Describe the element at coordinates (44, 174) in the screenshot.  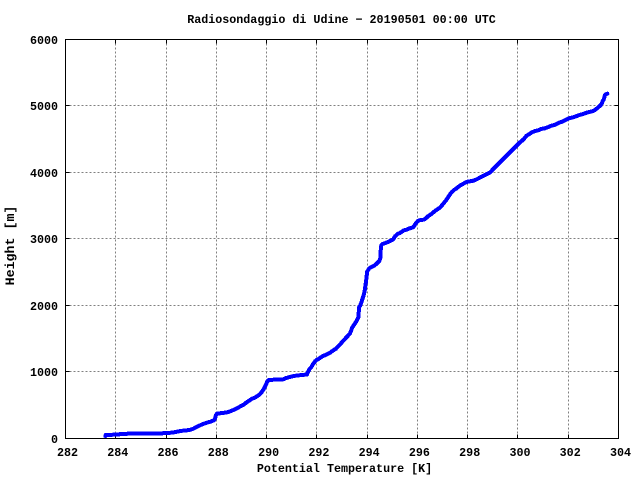
I see `svg-text: 4000` at that location.